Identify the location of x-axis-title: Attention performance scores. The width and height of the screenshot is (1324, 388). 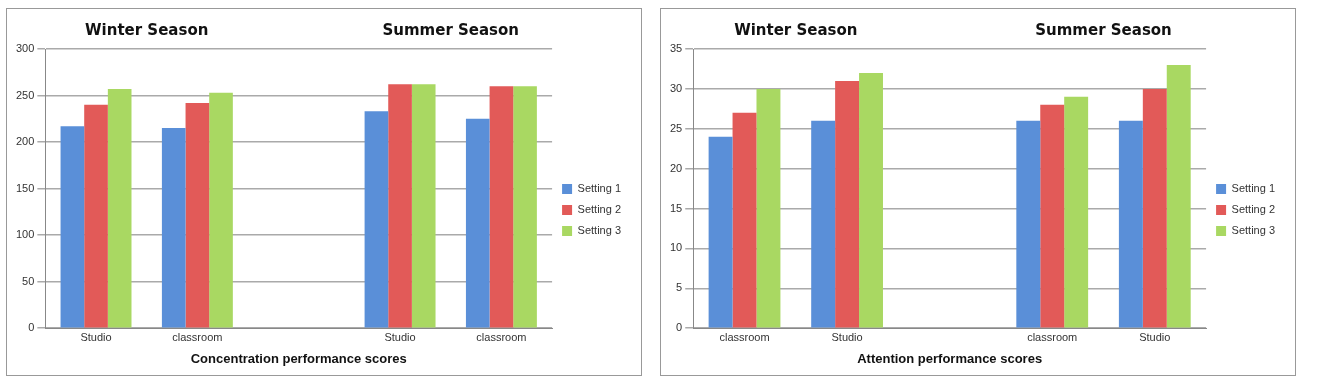
(950, 358).